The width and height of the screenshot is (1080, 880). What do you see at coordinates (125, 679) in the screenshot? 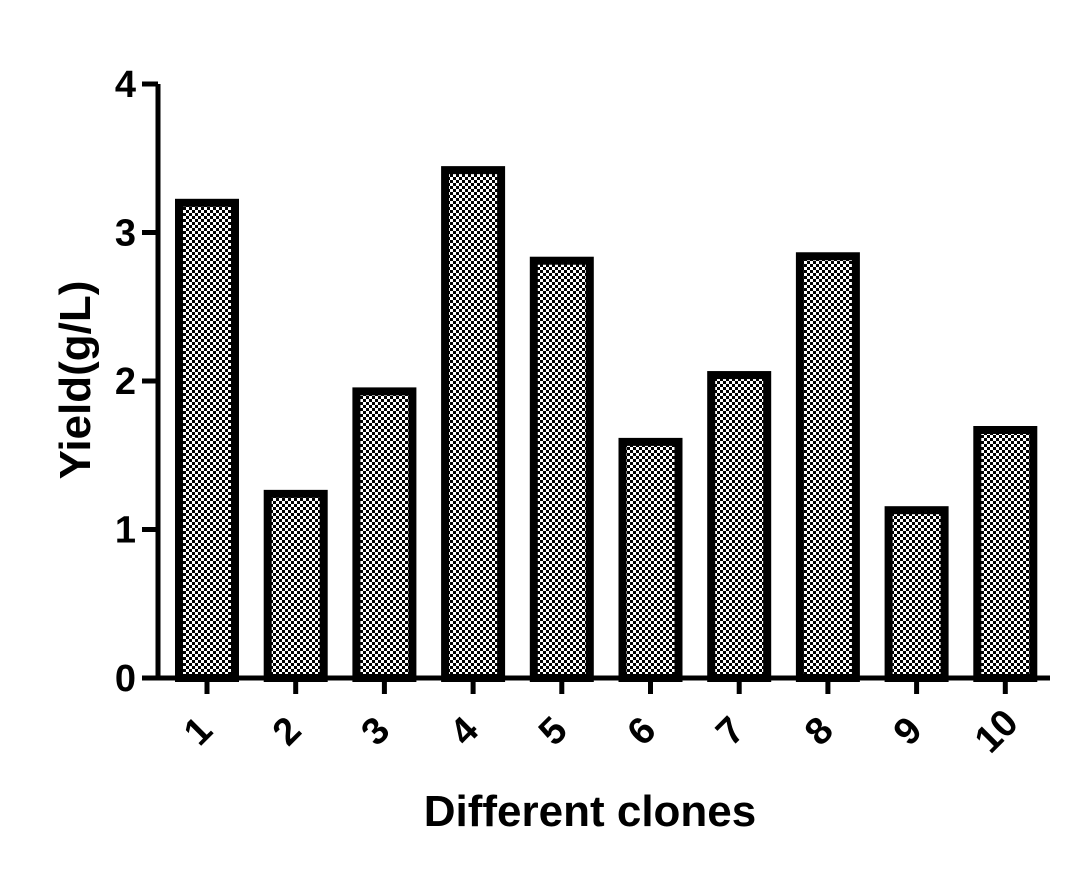
I see `y-tick-label: 0` at bounding box center [125, 679].